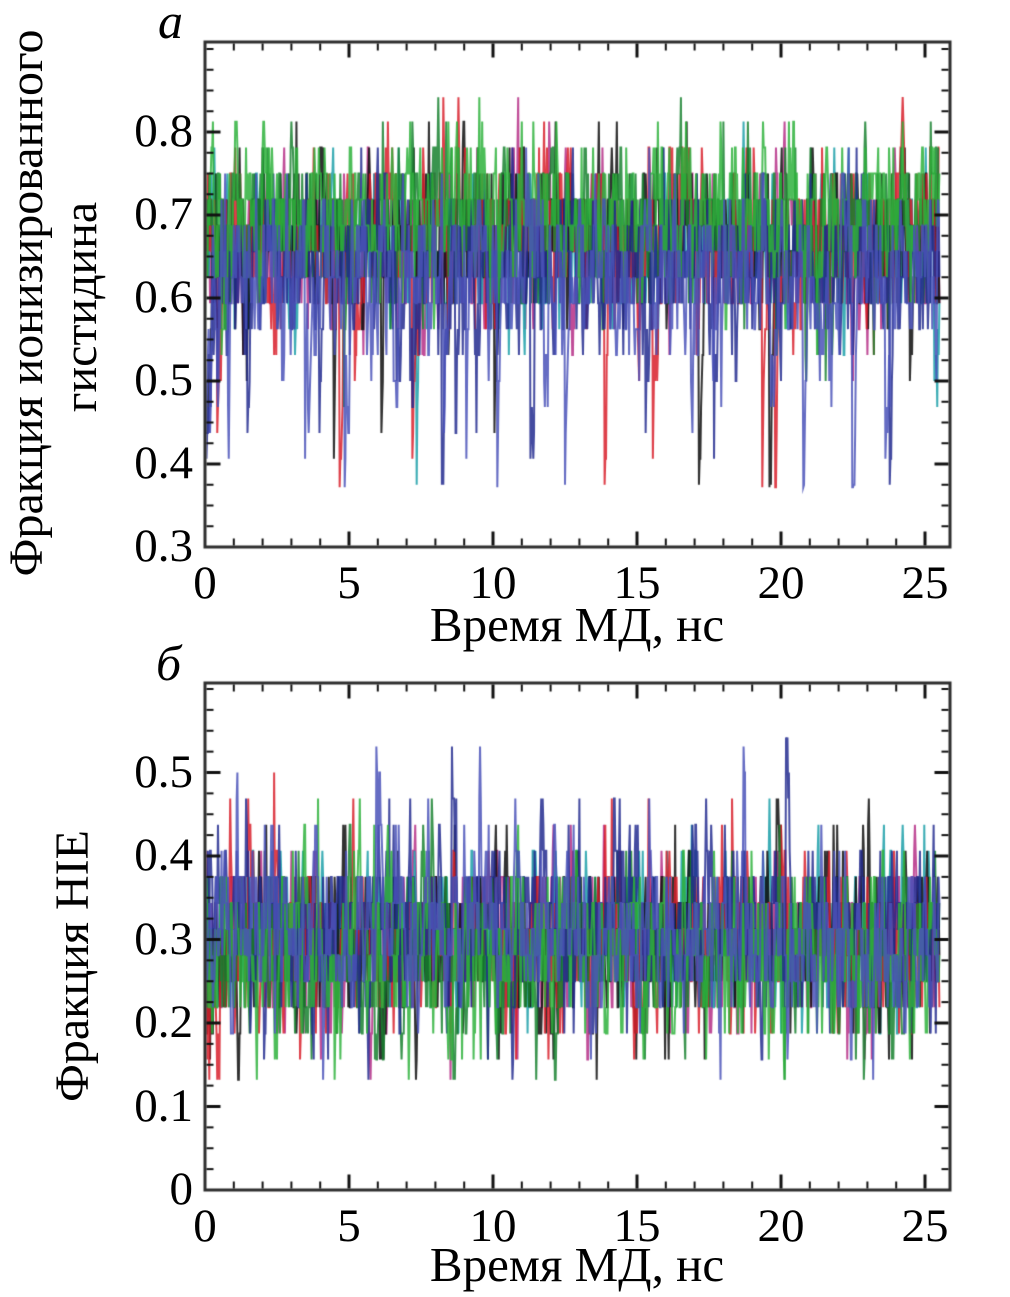  What do you see at coordinates (163, 297) in the screenshot?
I see `y-tick-label: 0.6` at bounding box center [163, 297].